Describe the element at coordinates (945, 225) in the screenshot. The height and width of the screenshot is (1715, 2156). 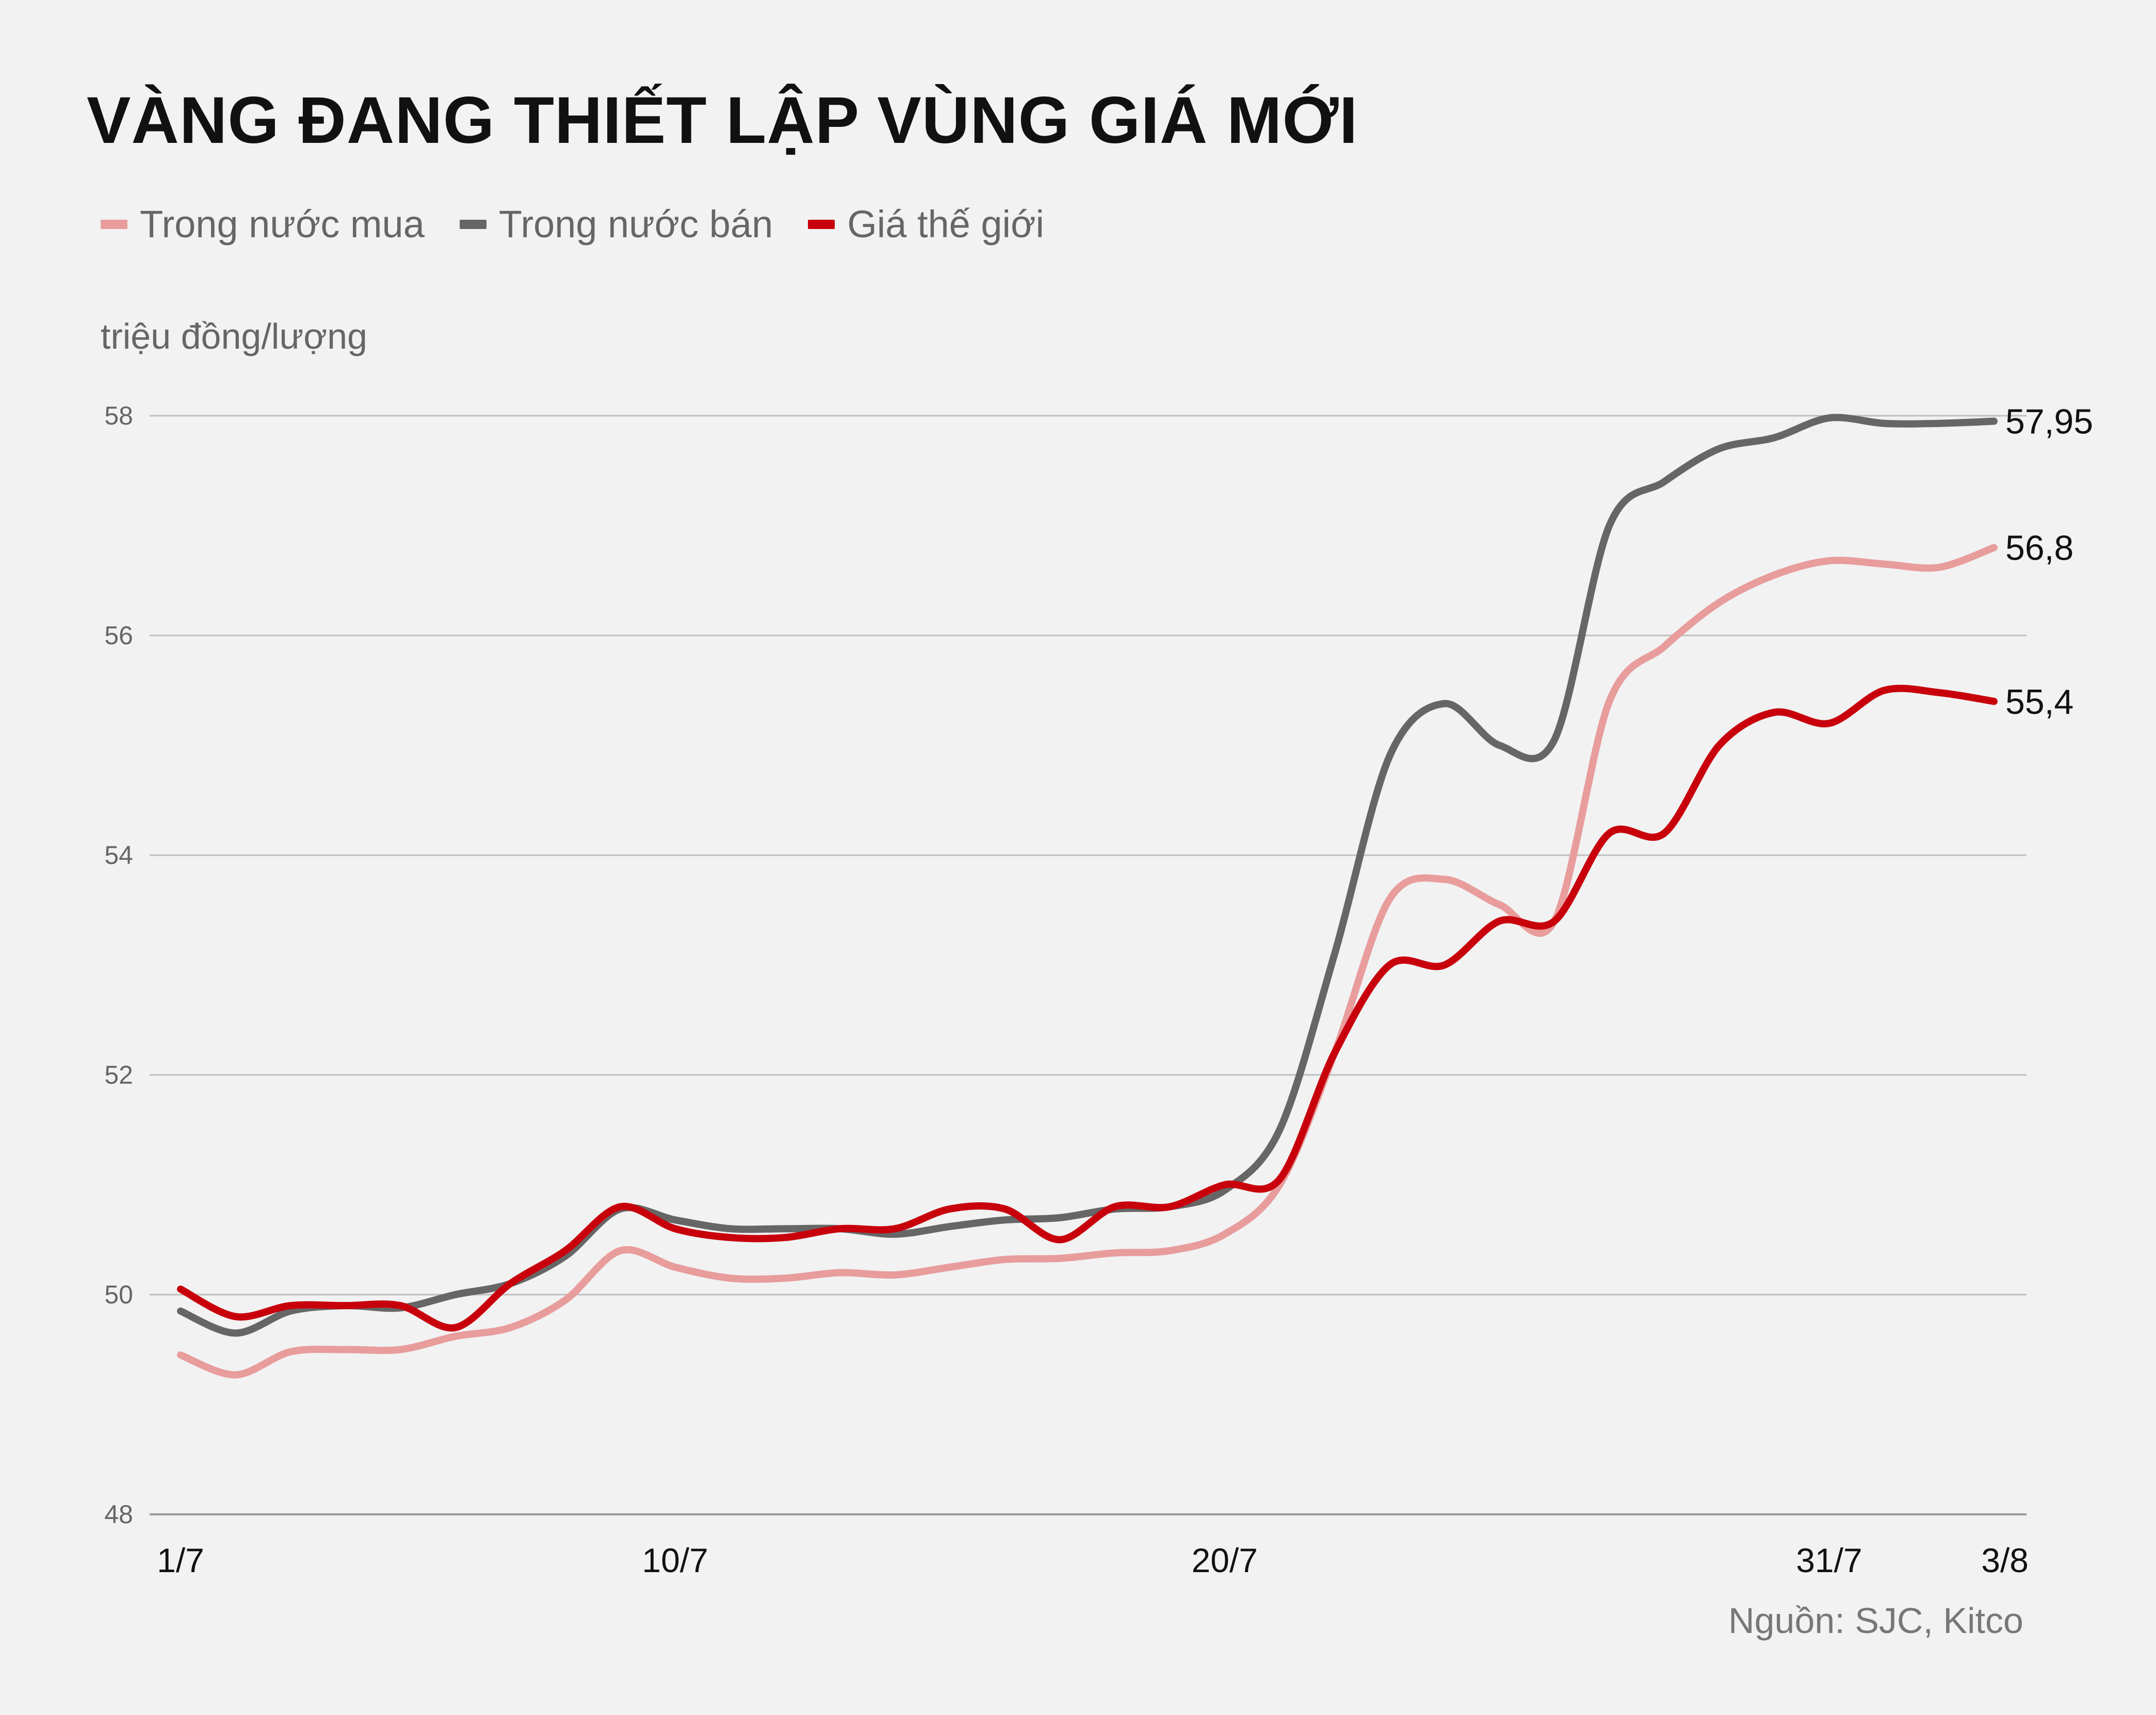
I see `legend-label-gia-the-gioi: Giá thế giới` at that location.